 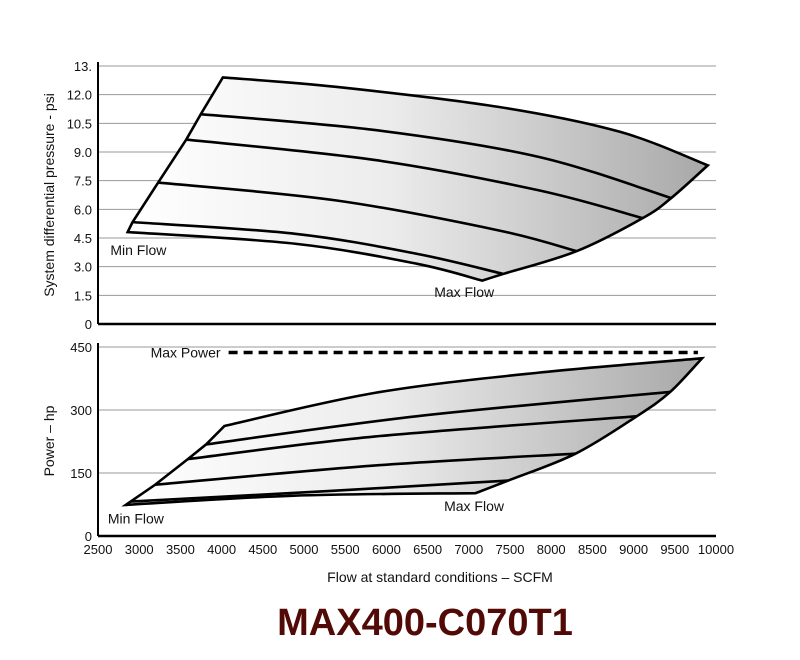 I want to click on y-tick-label: 12.0, so click(x=79, y=95).